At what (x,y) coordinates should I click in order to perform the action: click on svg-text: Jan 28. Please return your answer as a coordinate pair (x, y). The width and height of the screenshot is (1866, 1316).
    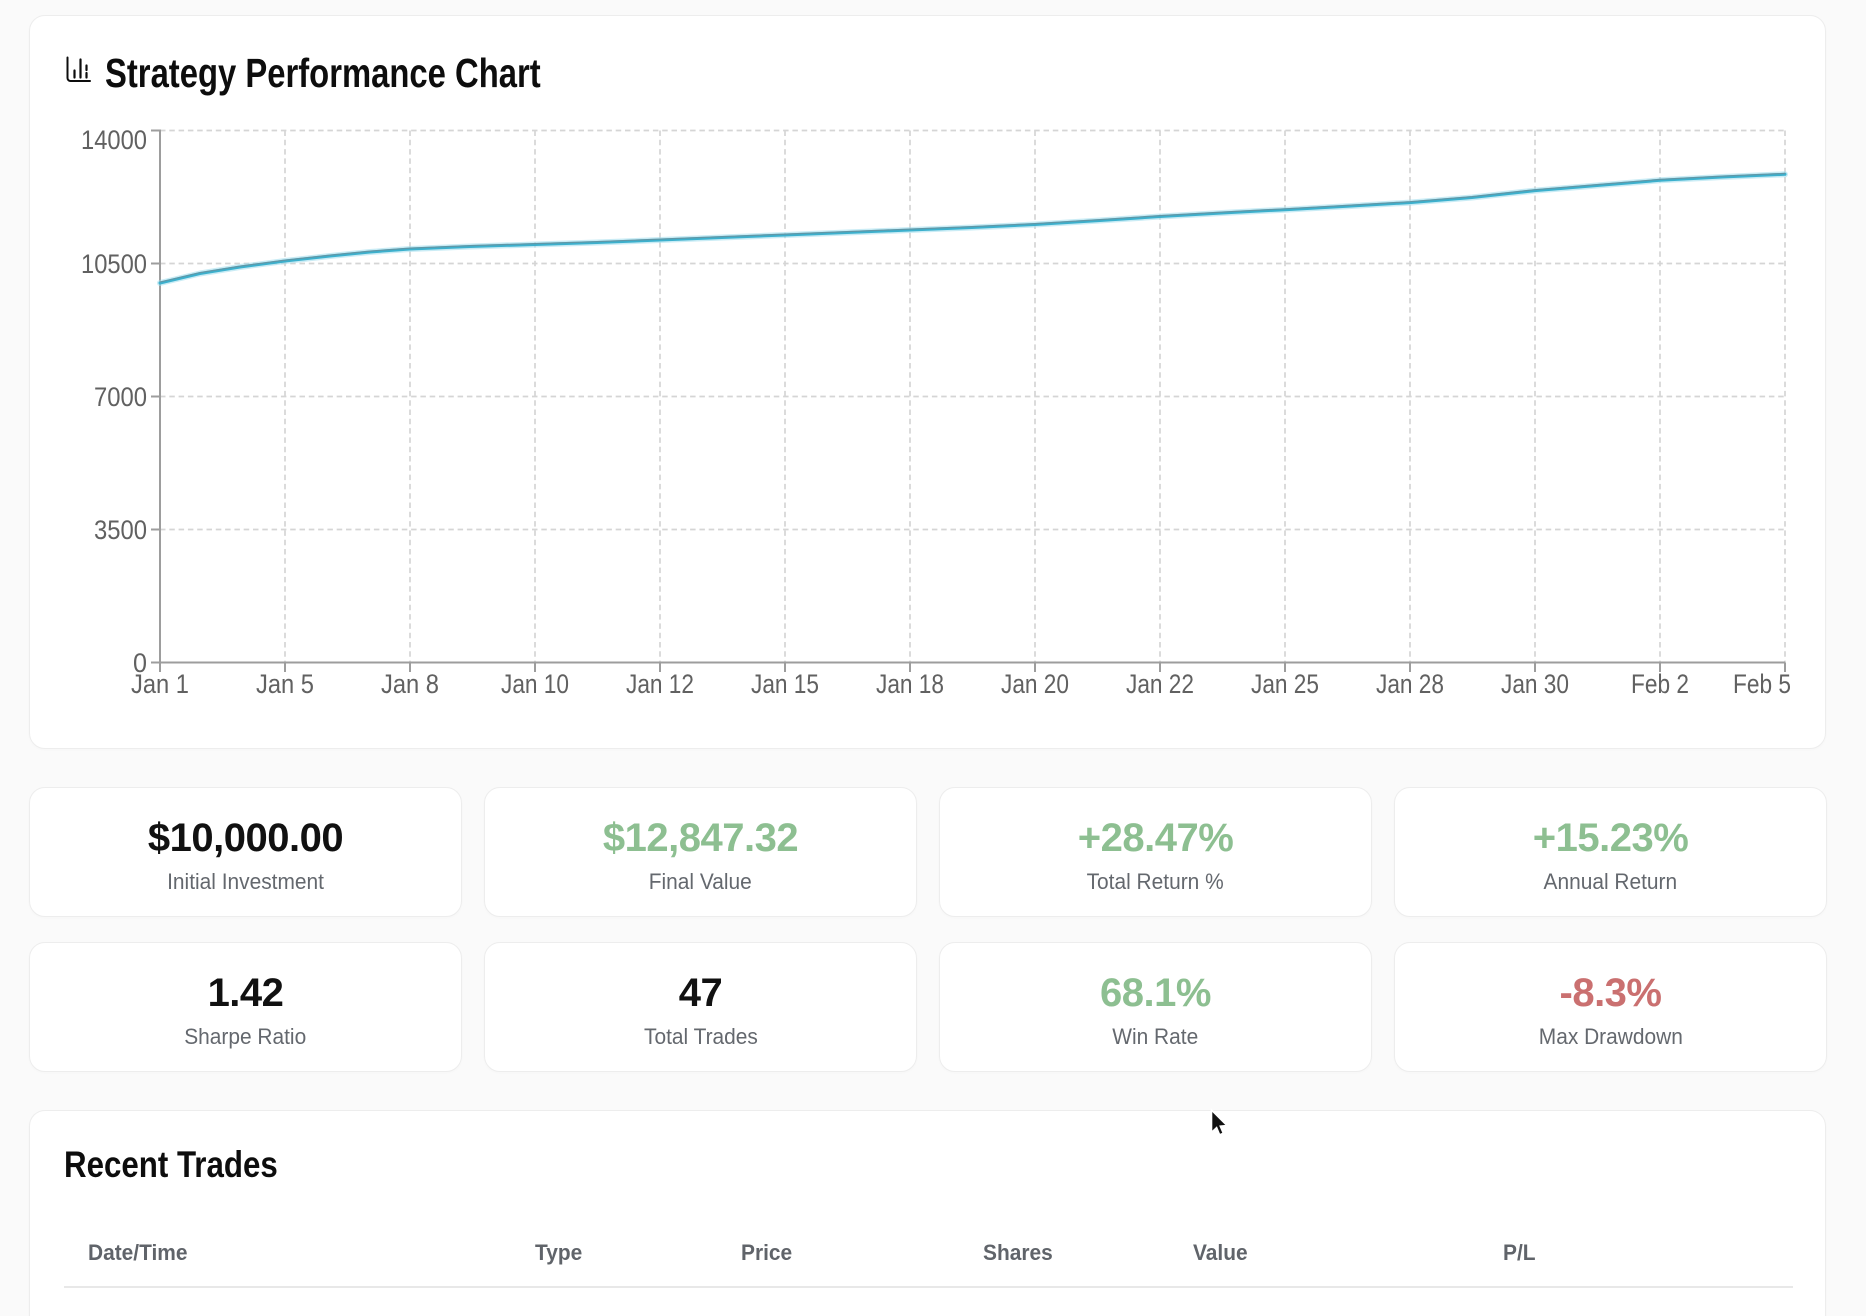
    Looking at the image, I should click on (1410, 684).